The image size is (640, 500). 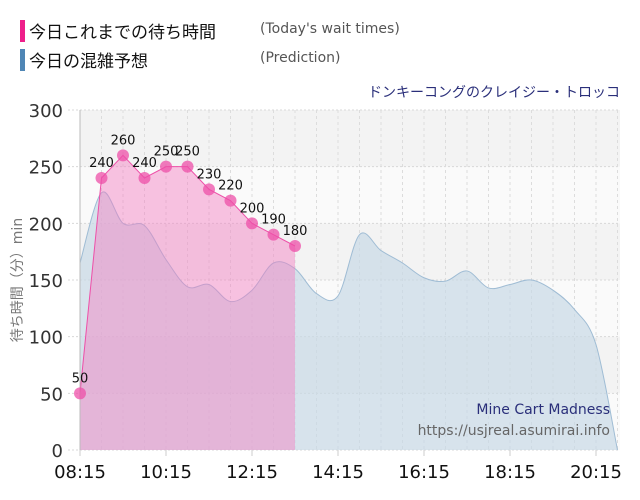 What do you see at coordinates (424, 472) in the screenshot?
I see `x-tick-label: 16:15` at bounding box center [424, 472].